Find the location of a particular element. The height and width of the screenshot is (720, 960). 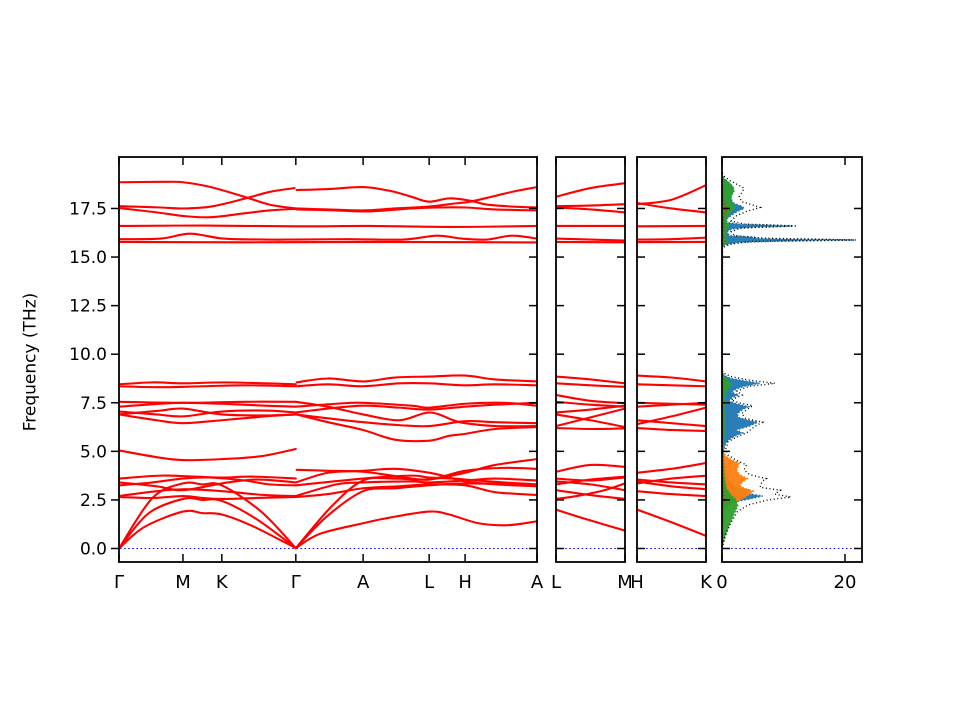

y-tick-label: 0.0 is located at coordinates (93, 550).